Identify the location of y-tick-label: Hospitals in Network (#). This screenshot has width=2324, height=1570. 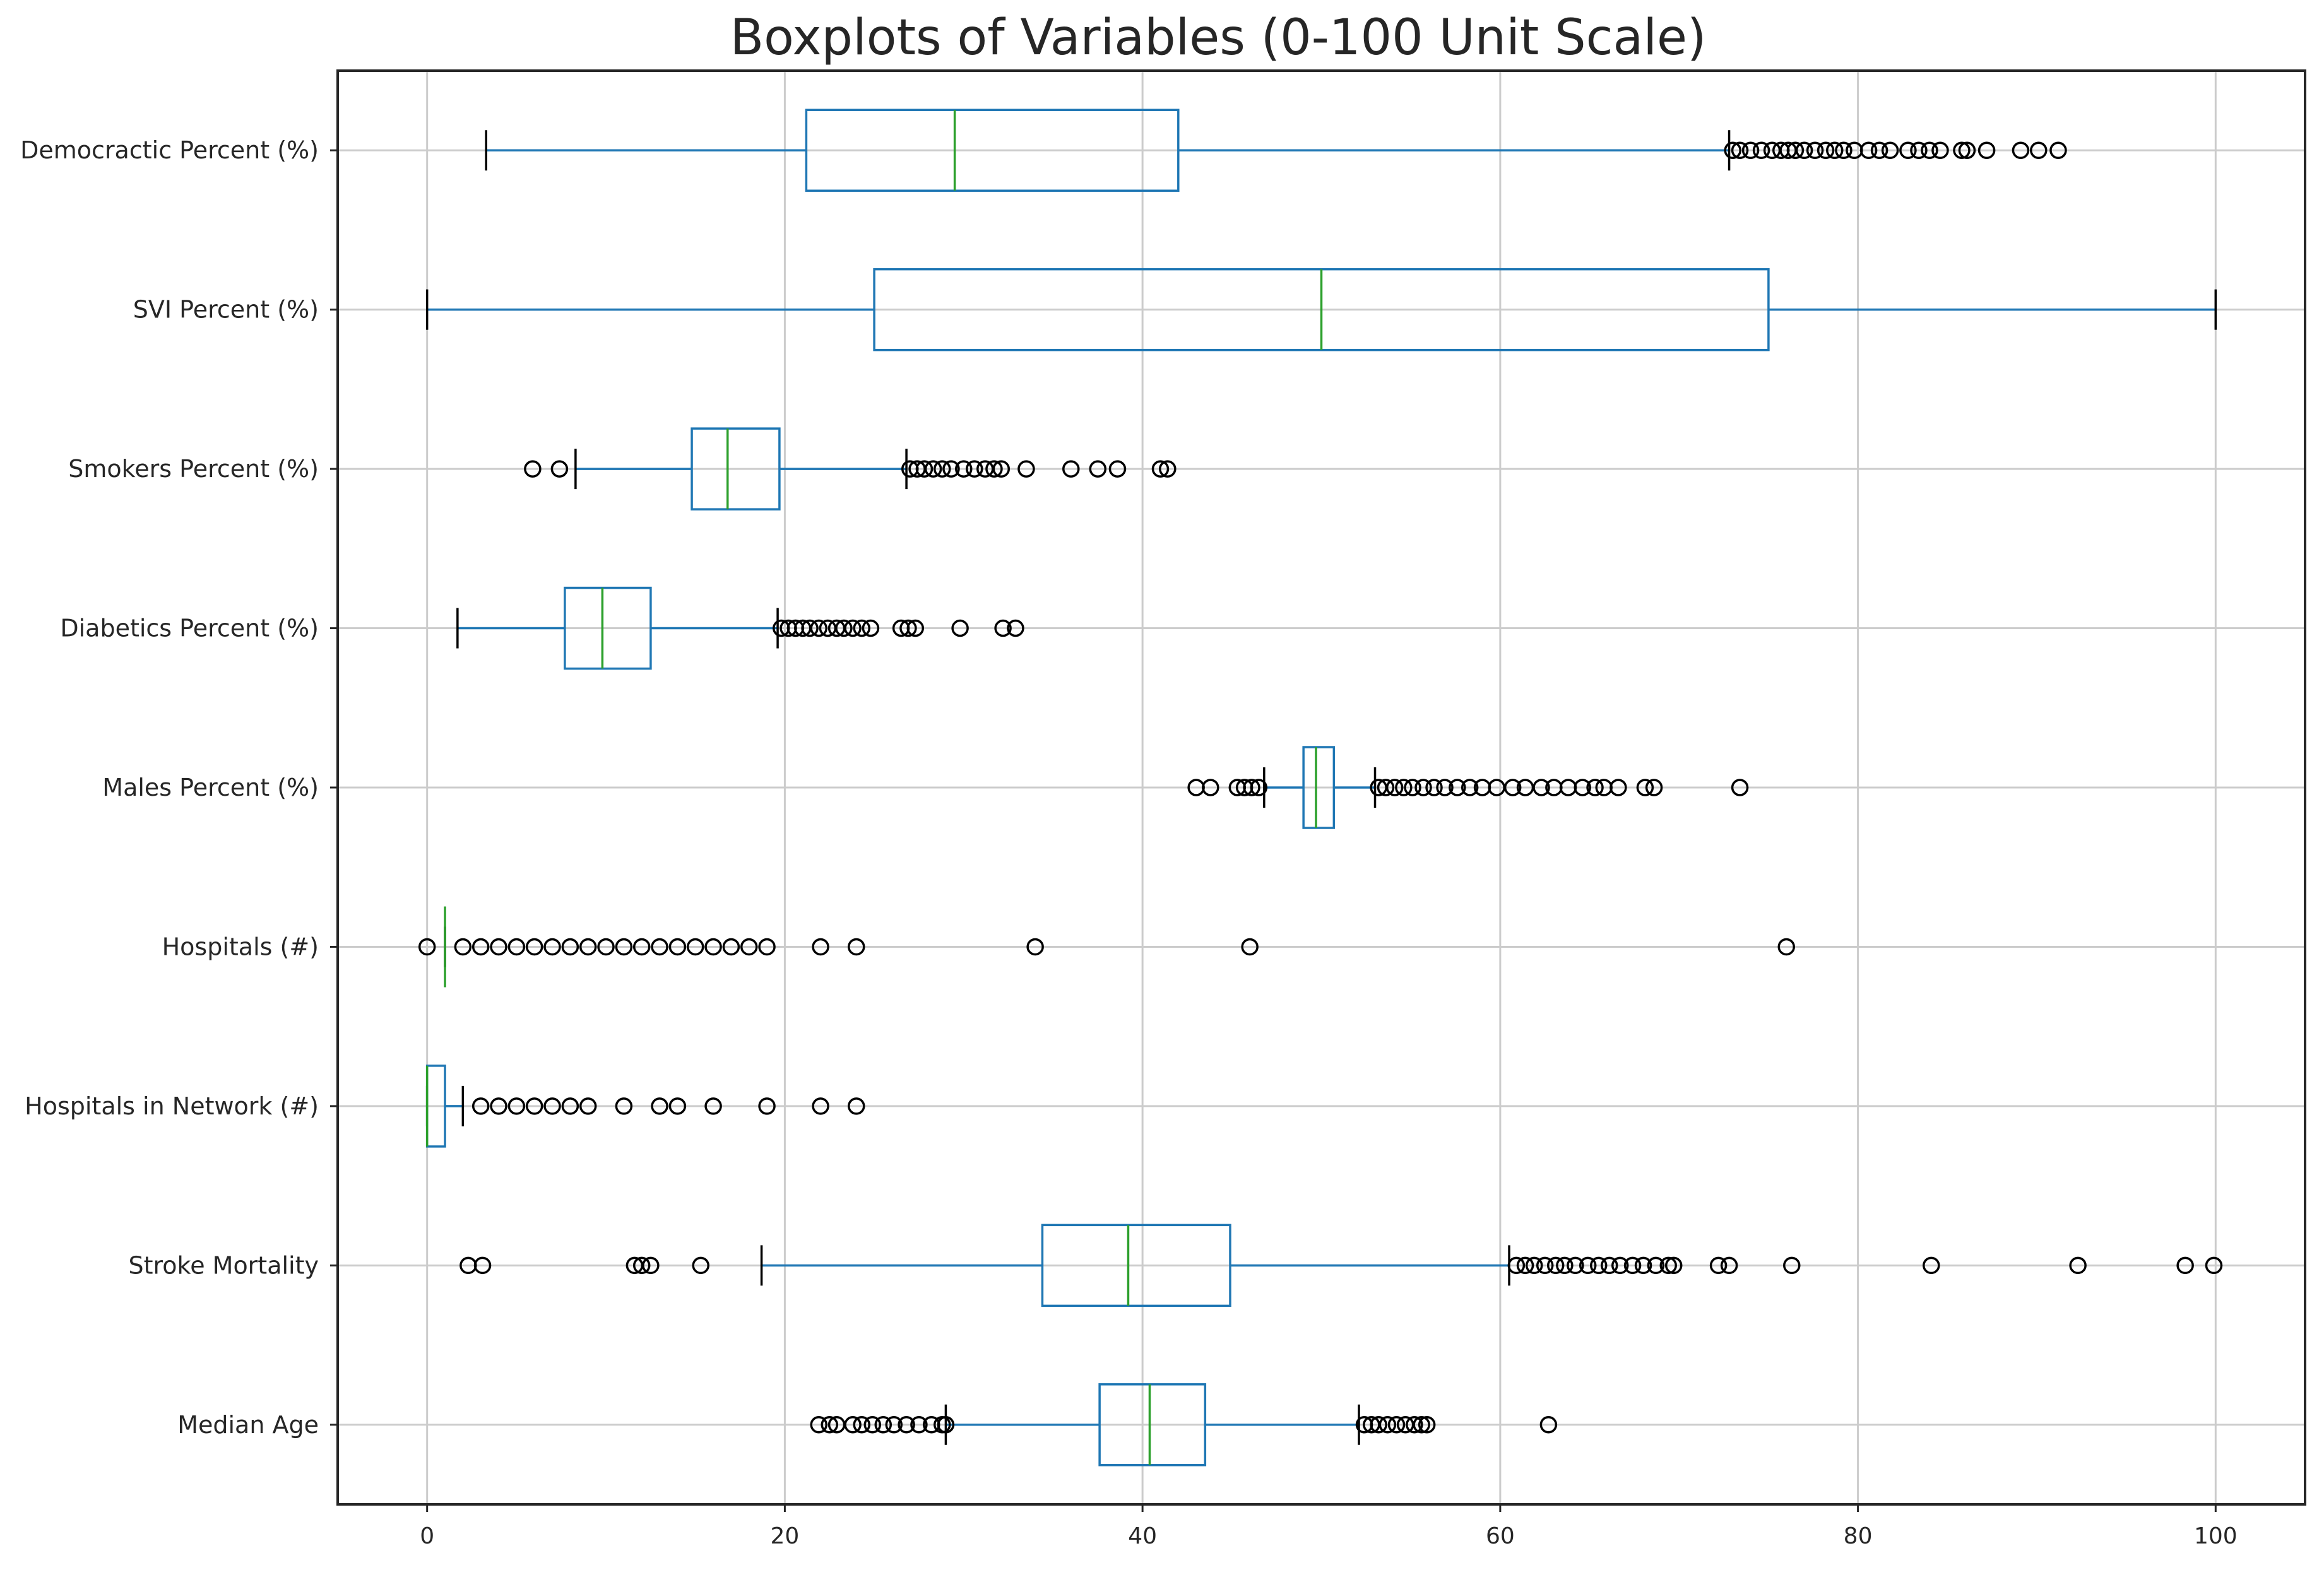
(172, 1106).